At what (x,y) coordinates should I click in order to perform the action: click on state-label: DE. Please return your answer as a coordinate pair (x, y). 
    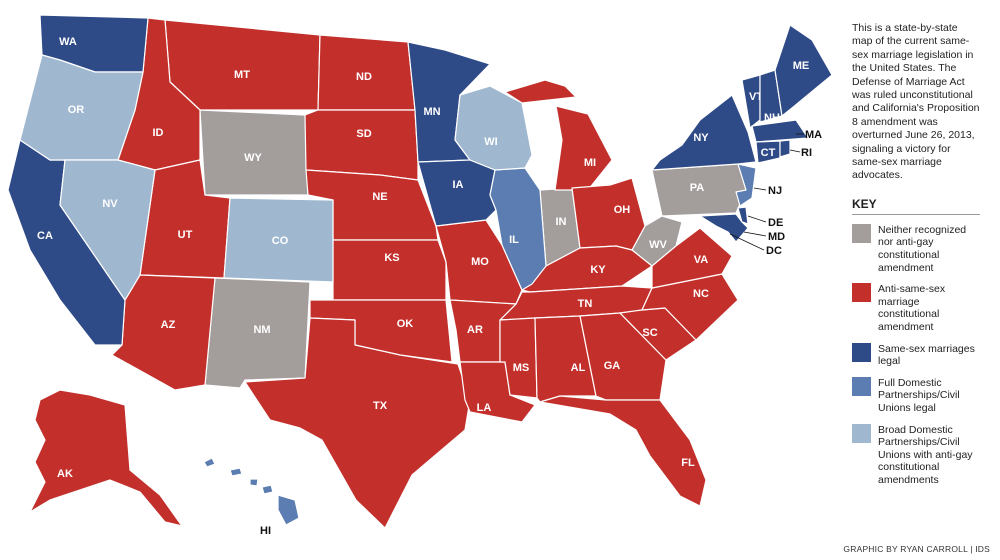
    Looking at the image, I should click on (775, 223).